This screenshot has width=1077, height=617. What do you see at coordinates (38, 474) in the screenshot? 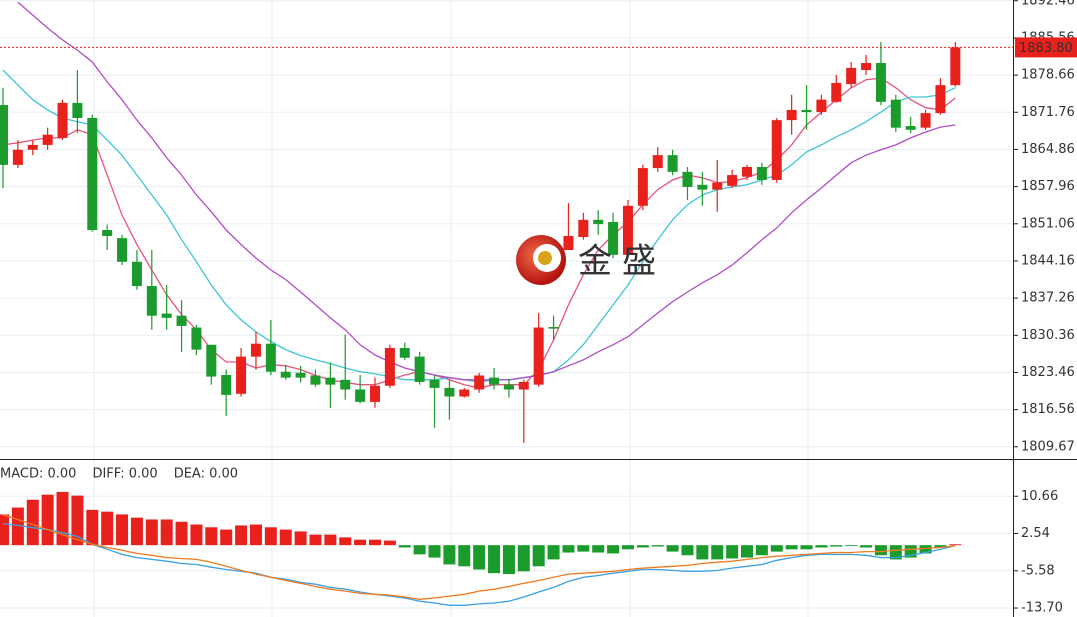
I see `legend-label: MACD: 0.00` at bounding box center [38, 474].